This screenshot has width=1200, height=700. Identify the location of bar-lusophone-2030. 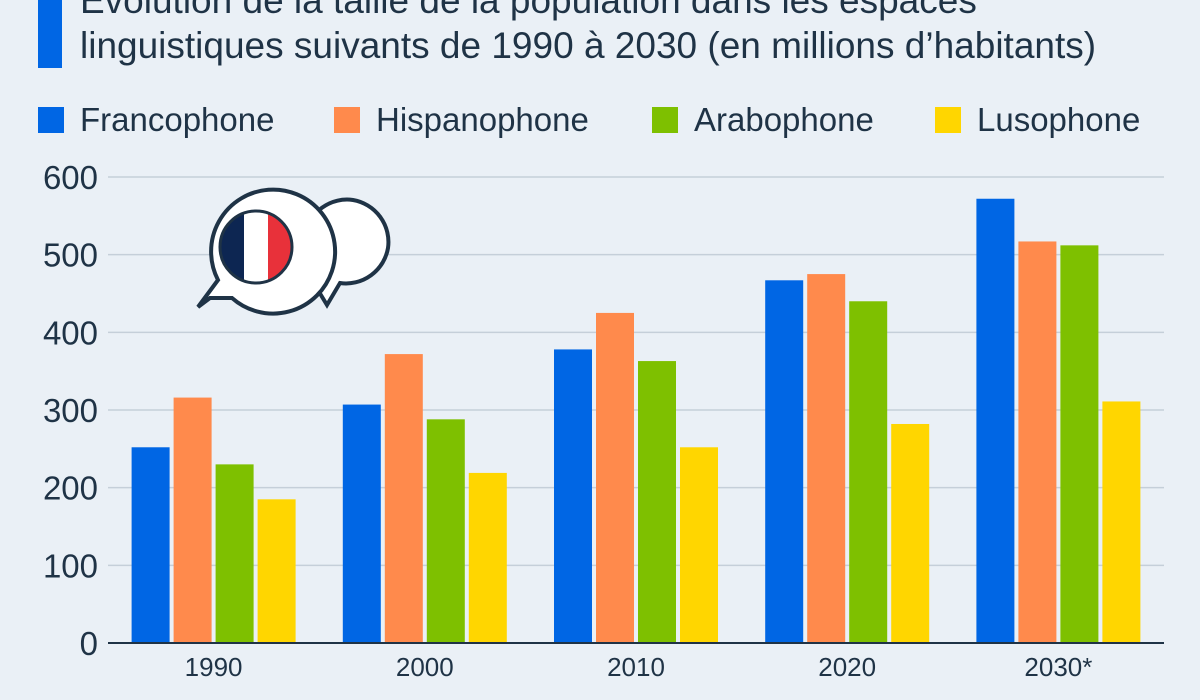
(1121, 522).